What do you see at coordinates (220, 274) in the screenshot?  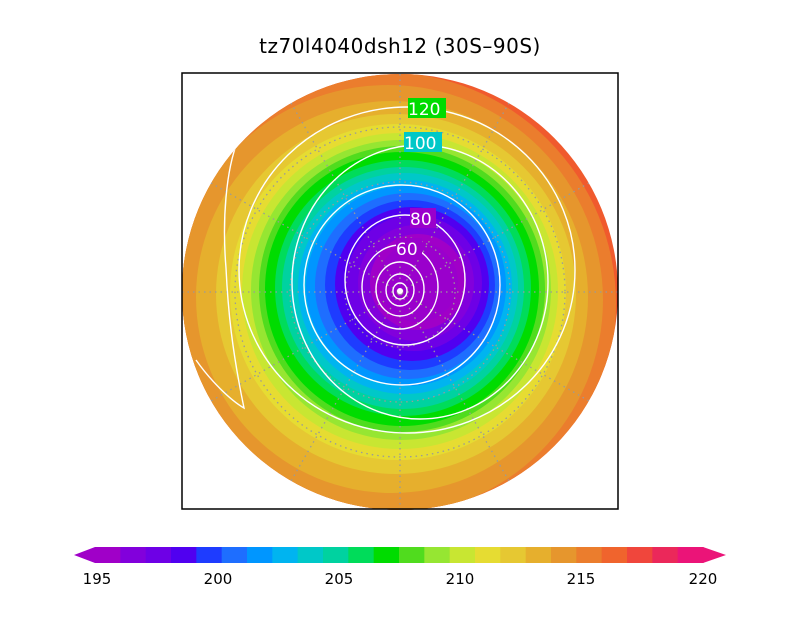 I see `contour-outer-west` at bounding box center [220, 274].